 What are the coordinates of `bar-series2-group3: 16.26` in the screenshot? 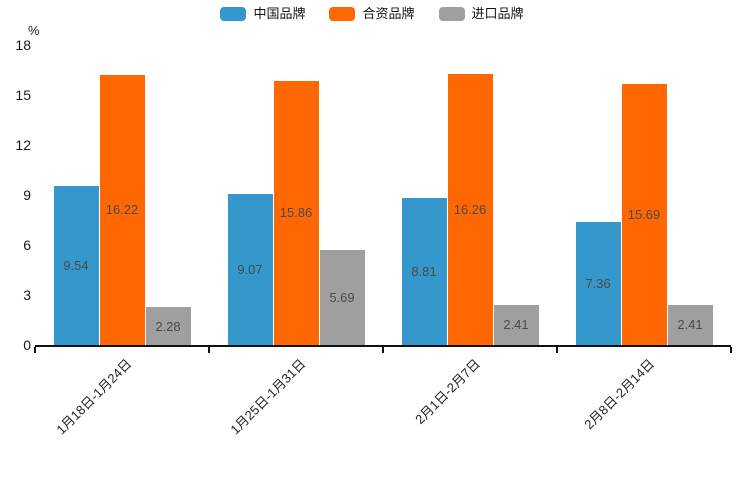 It's located at (470, 209).